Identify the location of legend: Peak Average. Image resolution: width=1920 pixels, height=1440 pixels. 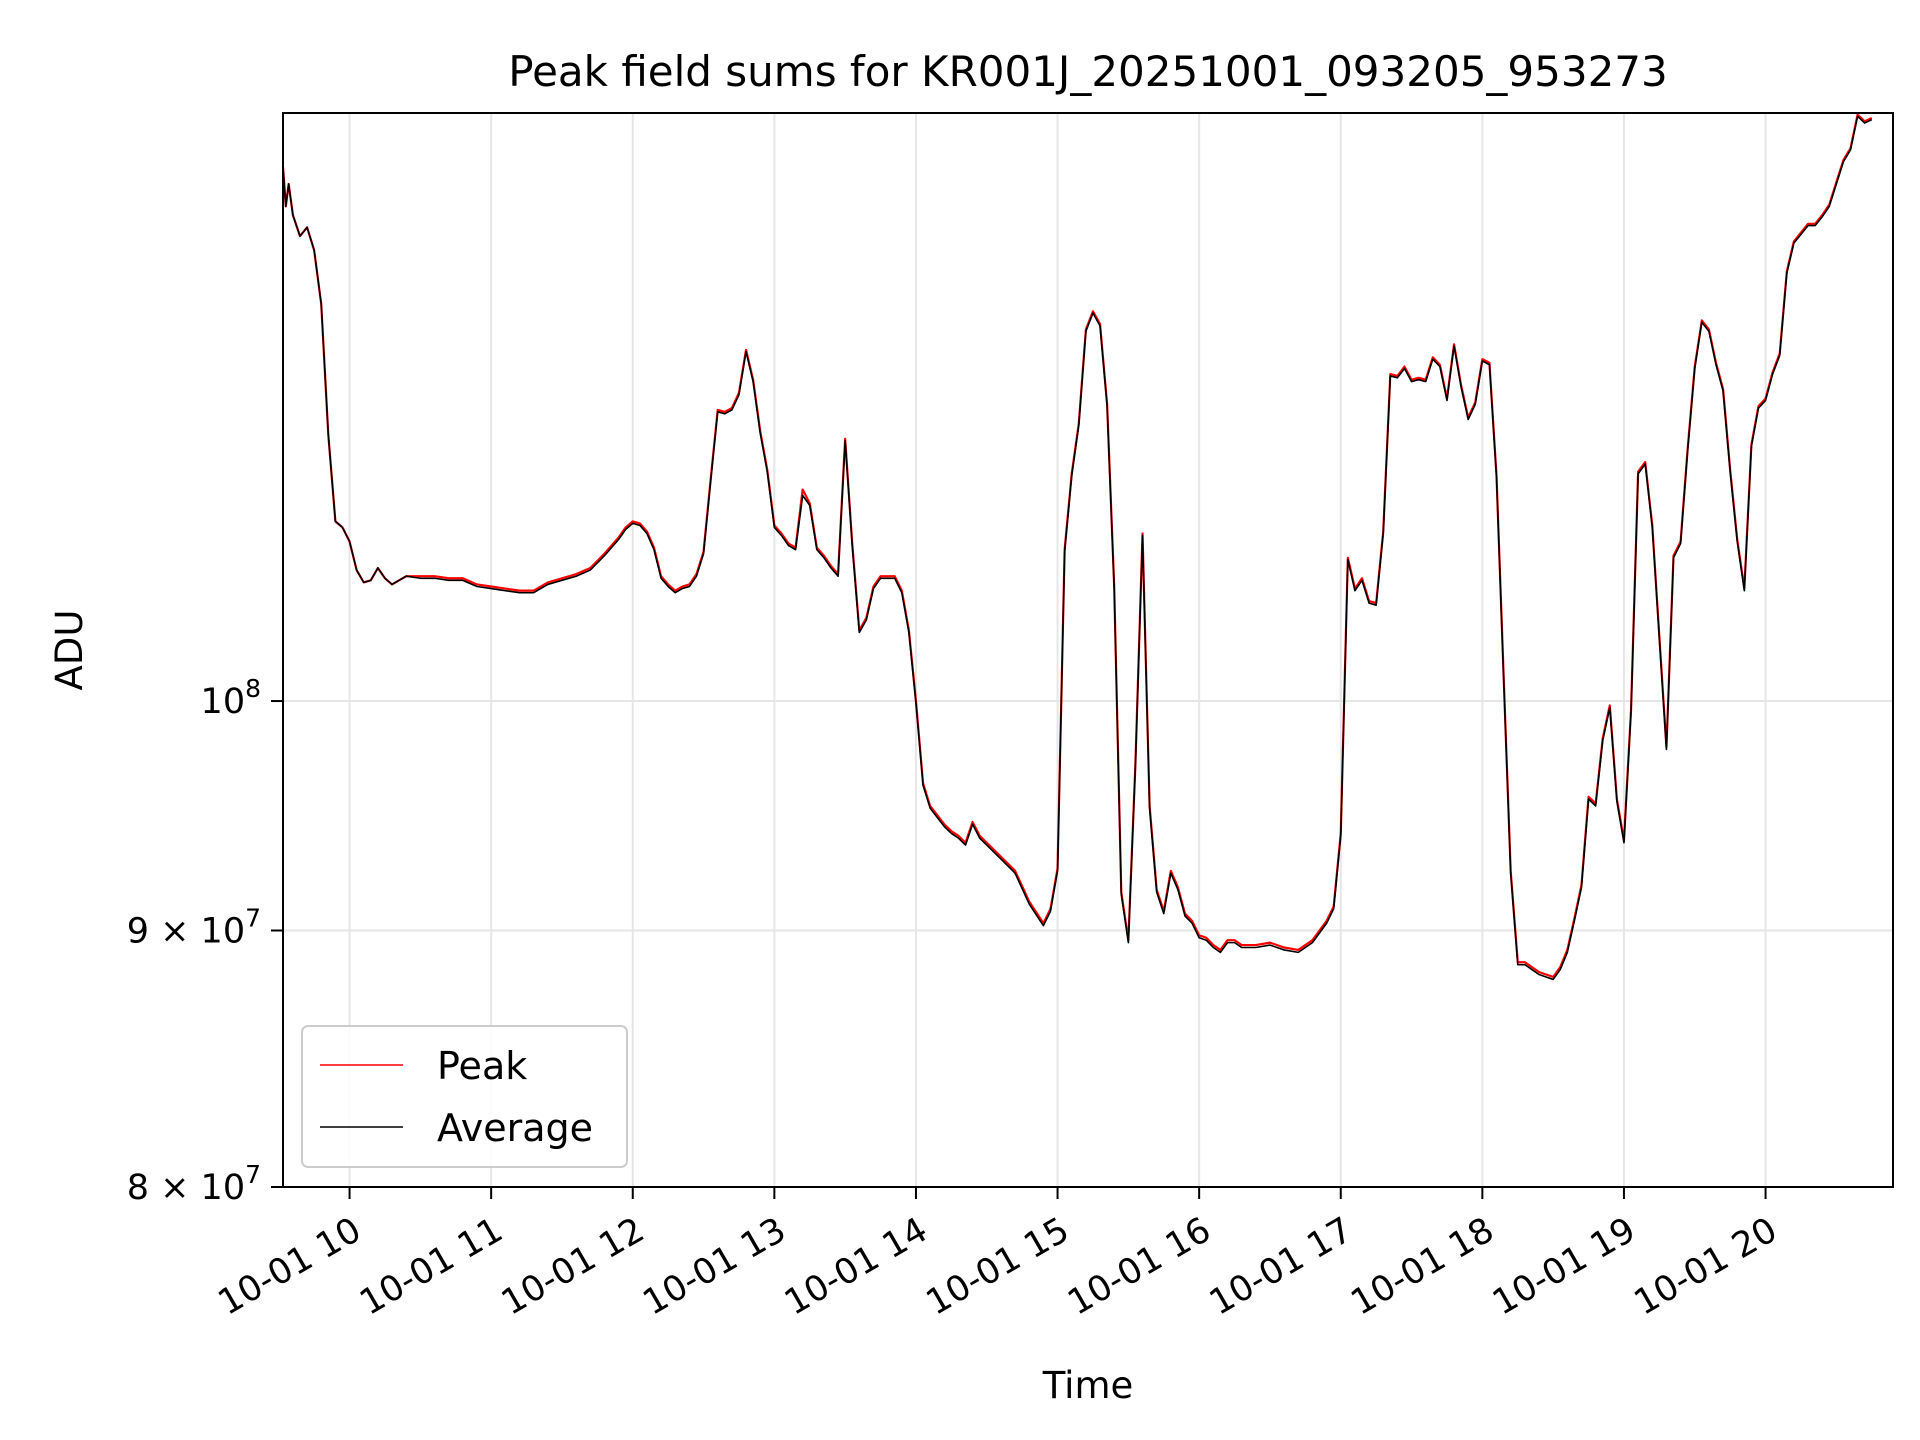
(464, 1096).